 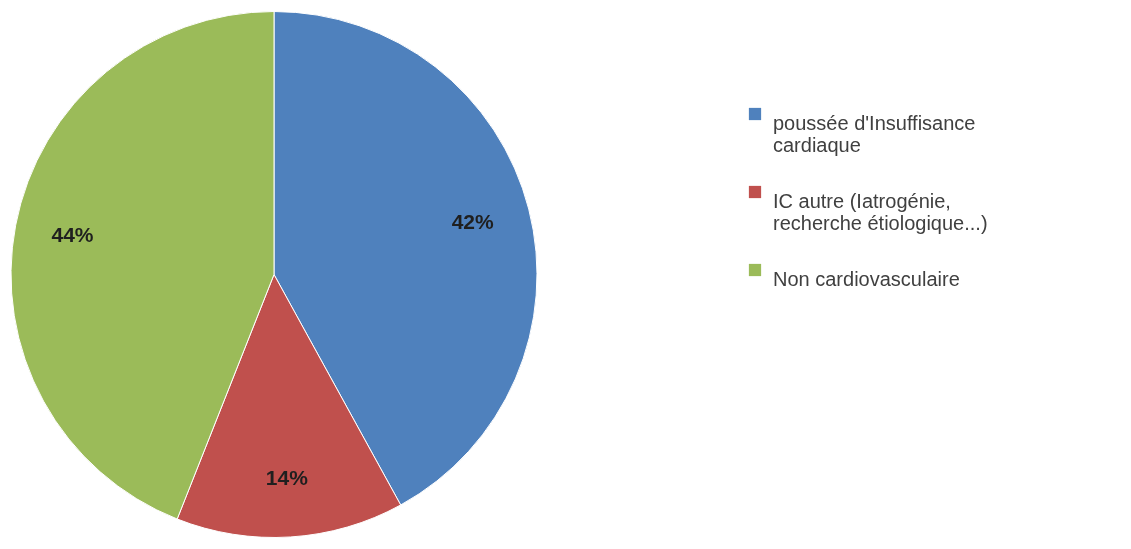 What do you see at coordinates (72, 235) in the screenshot?
I see `data-label: 44%` at bounding box center [72, 235].